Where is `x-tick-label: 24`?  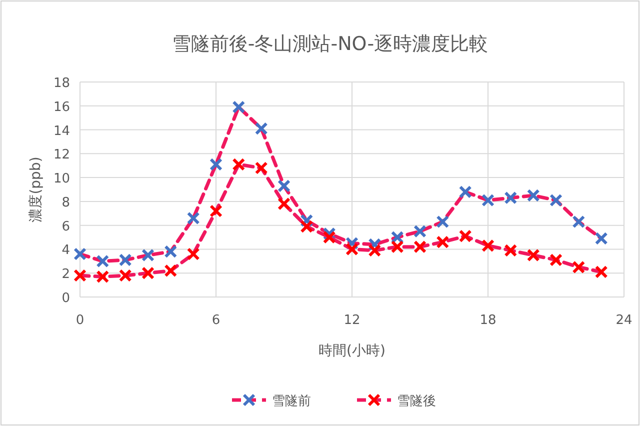
x-tick-label: 24 is located at coordinates (624, 320).